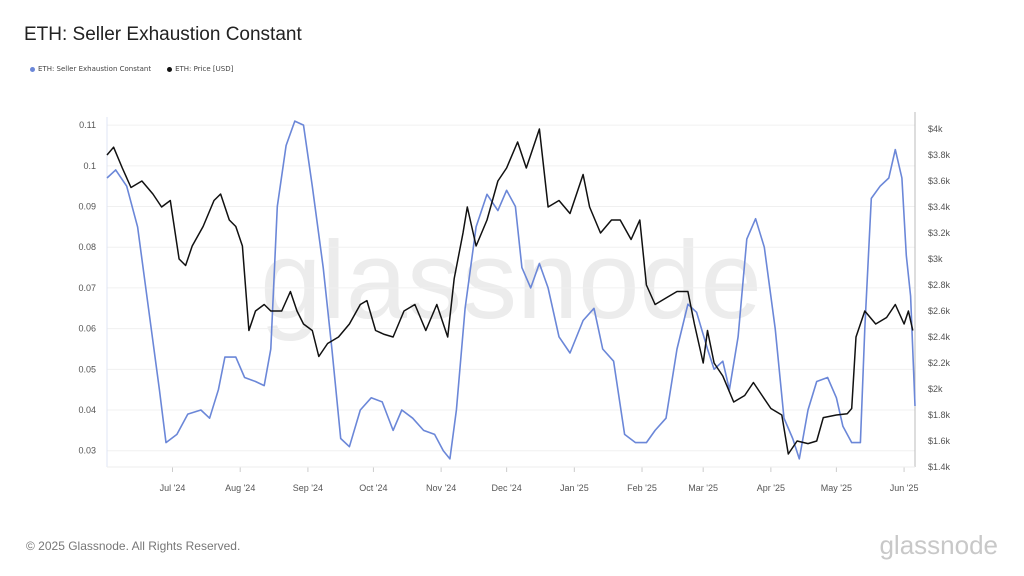 This screenshot has width=1024, height=576. Describe the element at coordinates (87, 288) in the screenshot. I see `y-left-tick-label: 0.07` at that location.